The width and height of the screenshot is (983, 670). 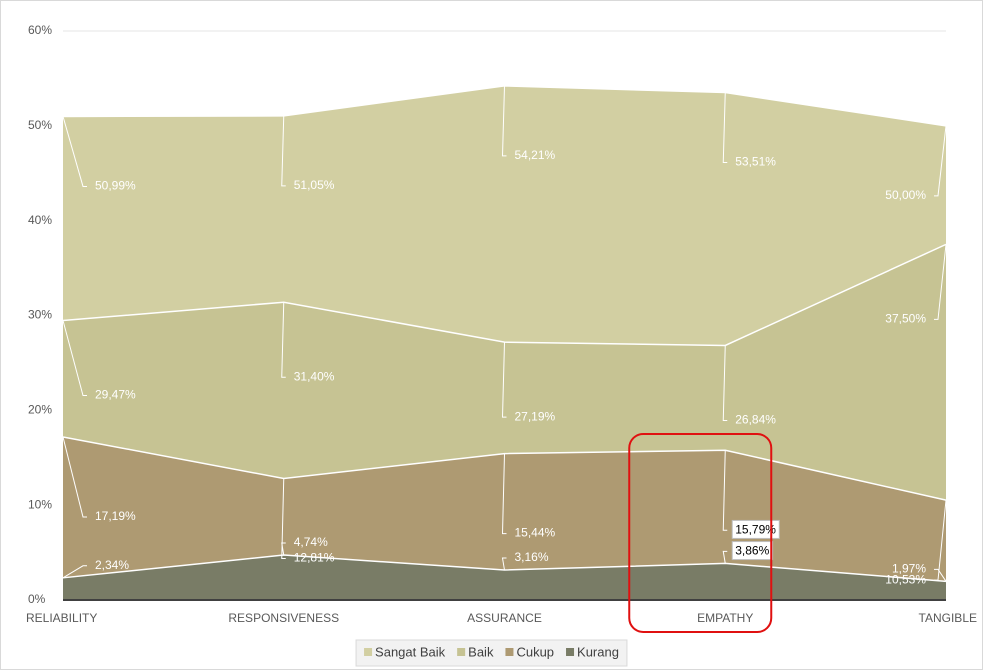 What do you see at coordinates (905, 579) in the screenshot?
I see `data-label: 10,53%` at bounding box center [905, 579].